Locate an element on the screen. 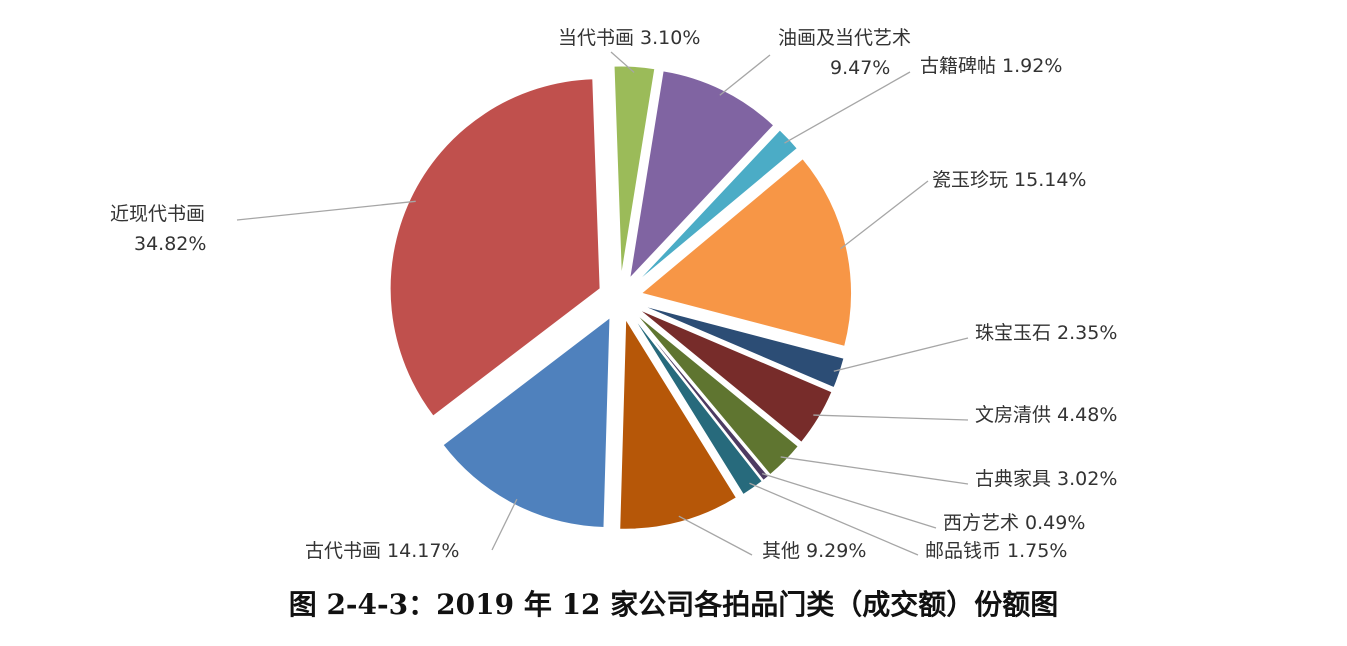 The image size is (1347, 646). slice-pct-12: 34.82% is located at coordinates (170, 244).